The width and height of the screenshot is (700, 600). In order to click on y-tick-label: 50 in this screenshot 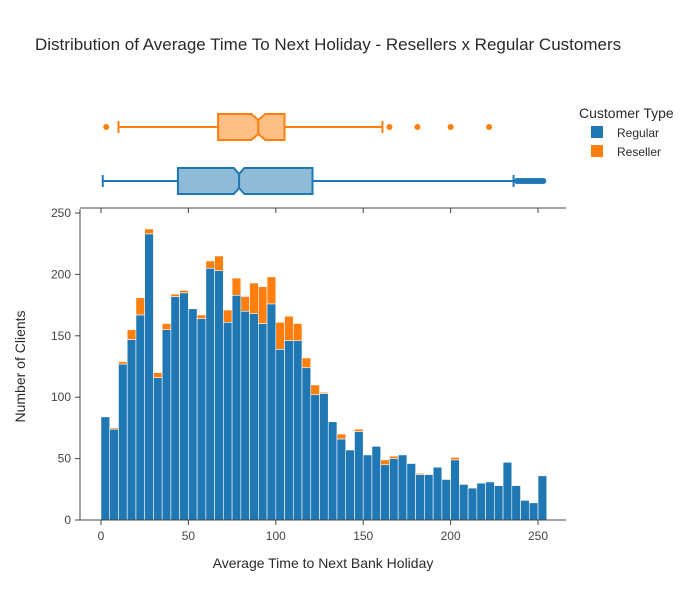, I will do `click(65, 459)`.